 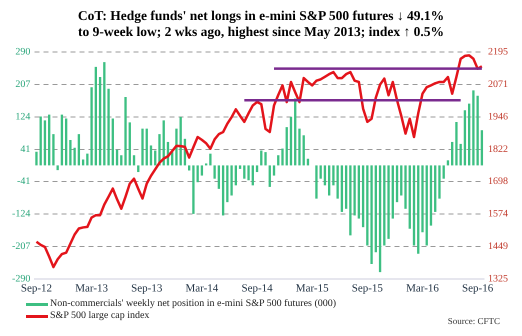 What do you see at coordinates (23, 182) in the screenshot?
I see `y-tick-label: -41` at bounding box center [23, 182].